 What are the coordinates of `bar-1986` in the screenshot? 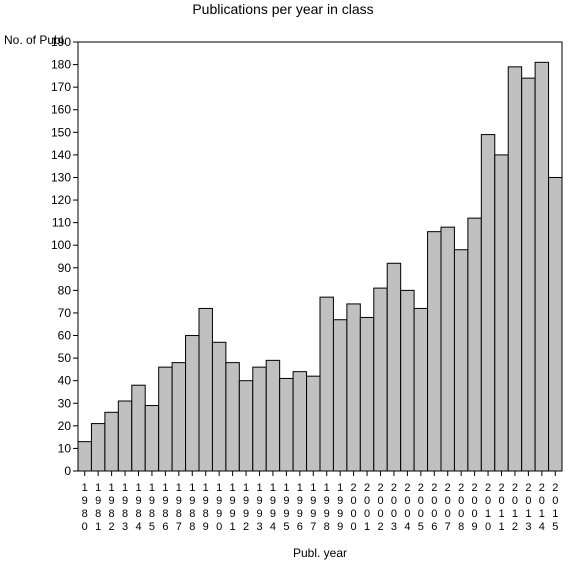 It's located at (165, 419).